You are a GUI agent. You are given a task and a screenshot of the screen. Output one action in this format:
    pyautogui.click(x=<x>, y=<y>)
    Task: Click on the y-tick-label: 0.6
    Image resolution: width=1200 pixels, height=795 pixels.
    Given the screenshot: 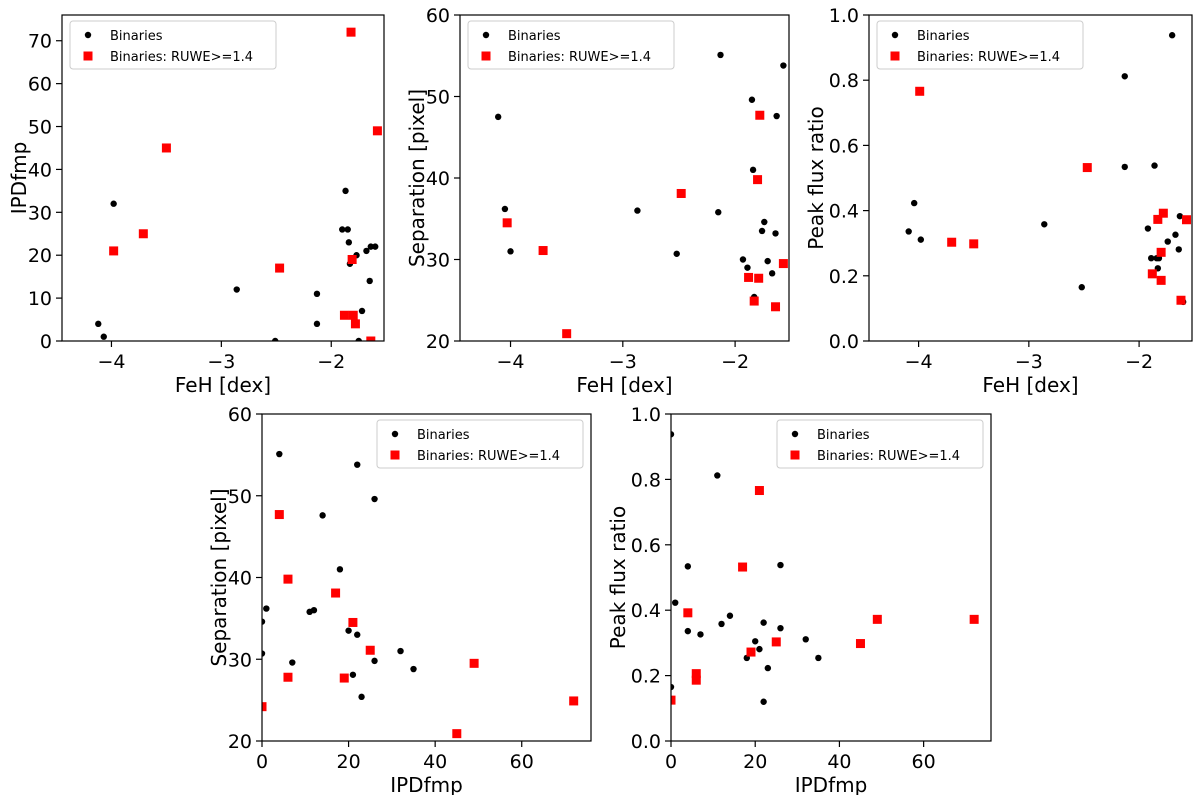 What is the action you would take?
    pyautogui.click(x=646, y=546)
    